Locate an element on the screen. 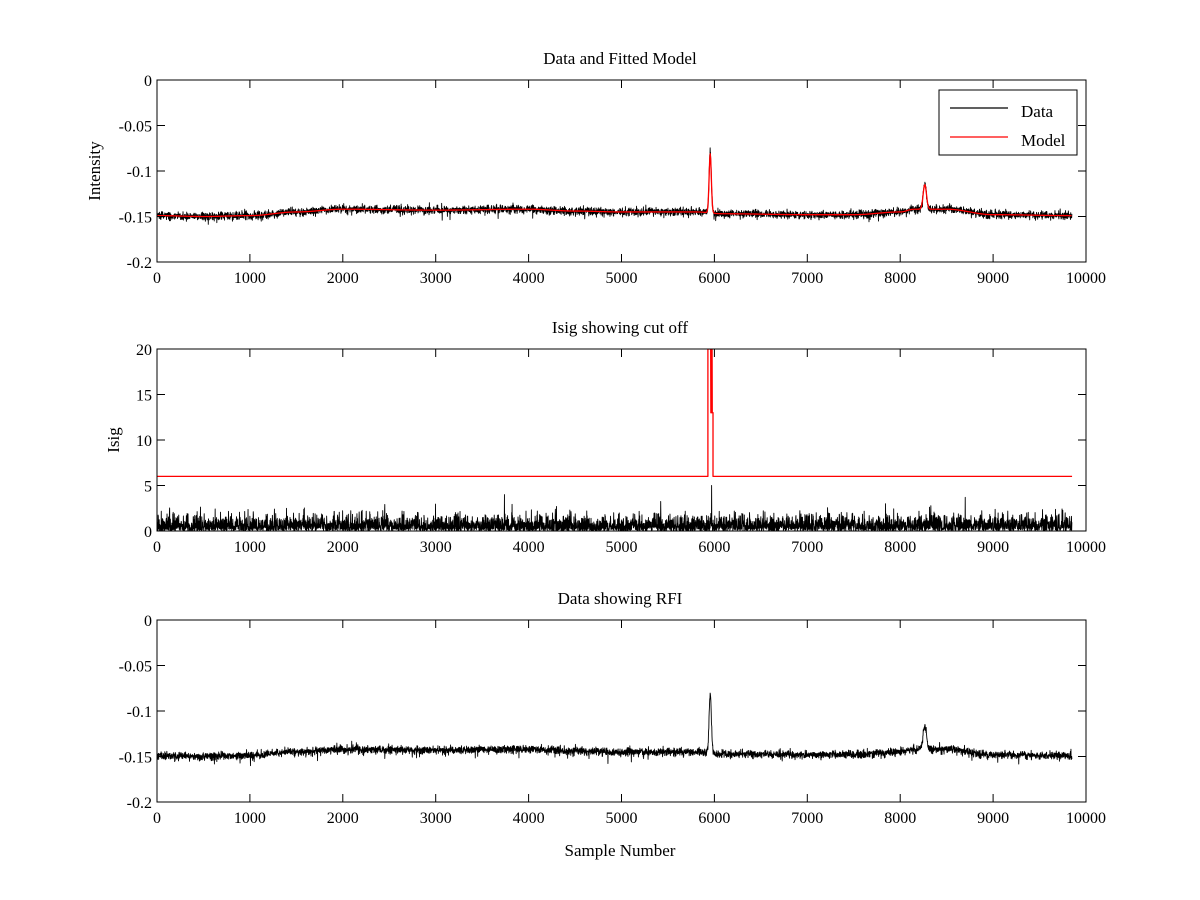 This screenshot has height=900, width=1200. y-tick-label: 10 is located at coordinates (144, 441).